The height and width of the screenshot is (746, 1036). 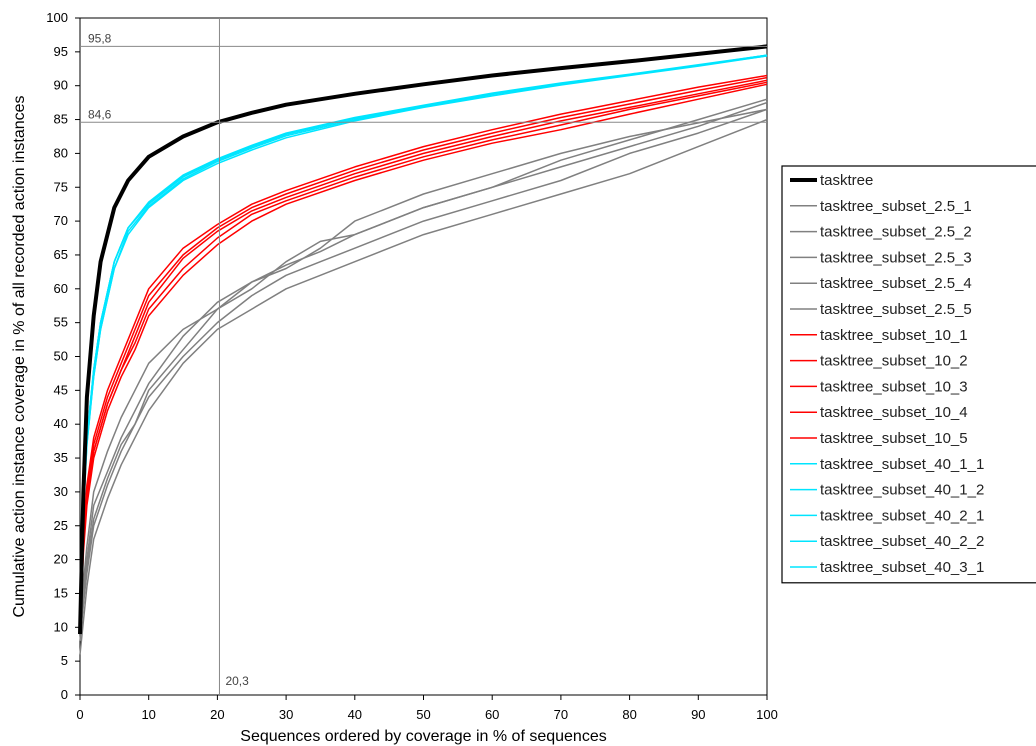 I want to click on y-tick-label: 65, so click(x=61, y=254).